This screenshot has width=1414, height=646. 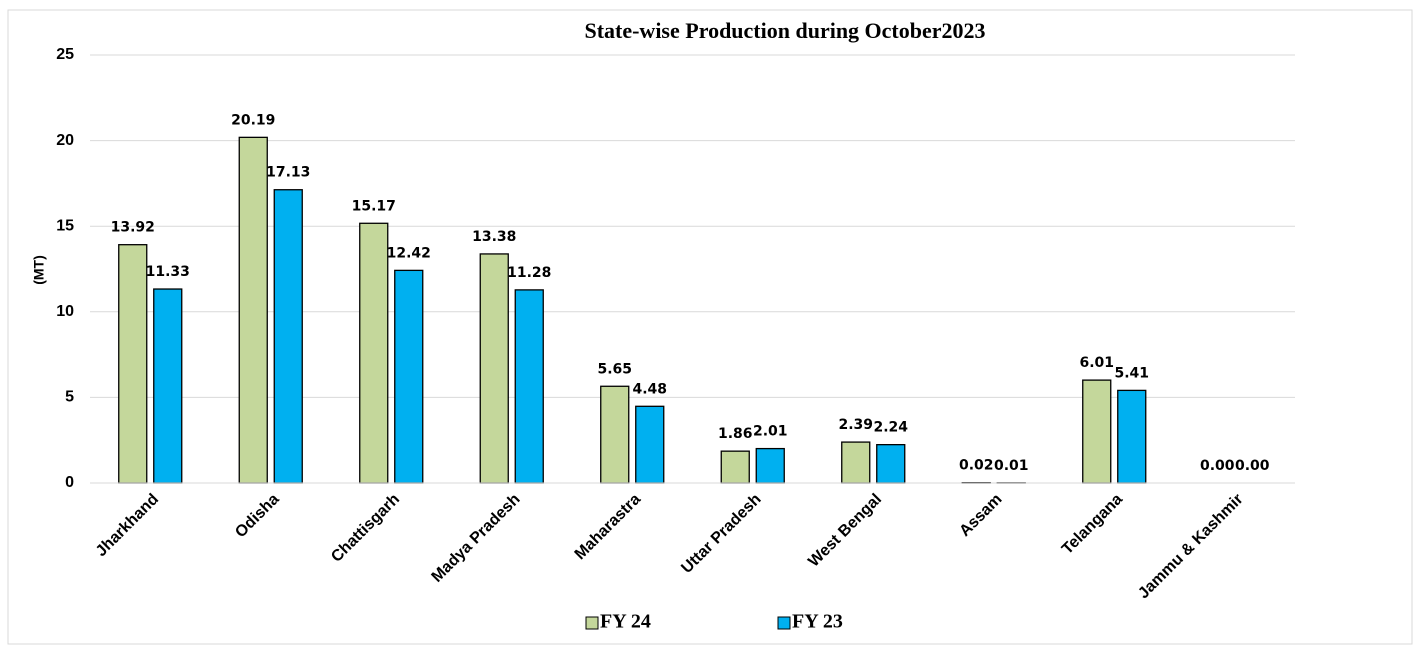 What do you see at coordinates (855, 425) in the screenshot?
I see `value-label: 2.39` at bounding box center [855, 425].